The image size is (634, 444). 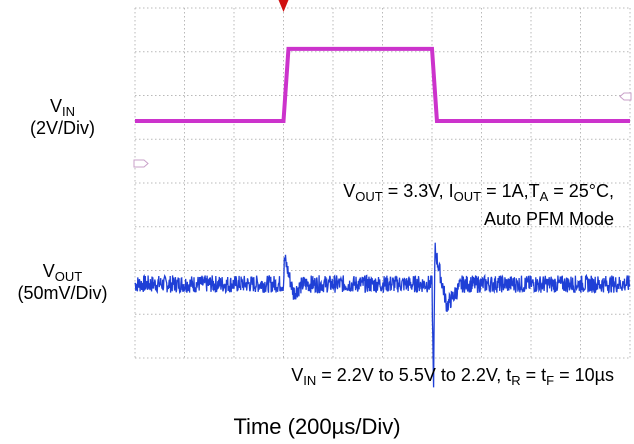 I want to click on vout-channel-label: VOUT (50mV/Div), so click(x=62, y=282).